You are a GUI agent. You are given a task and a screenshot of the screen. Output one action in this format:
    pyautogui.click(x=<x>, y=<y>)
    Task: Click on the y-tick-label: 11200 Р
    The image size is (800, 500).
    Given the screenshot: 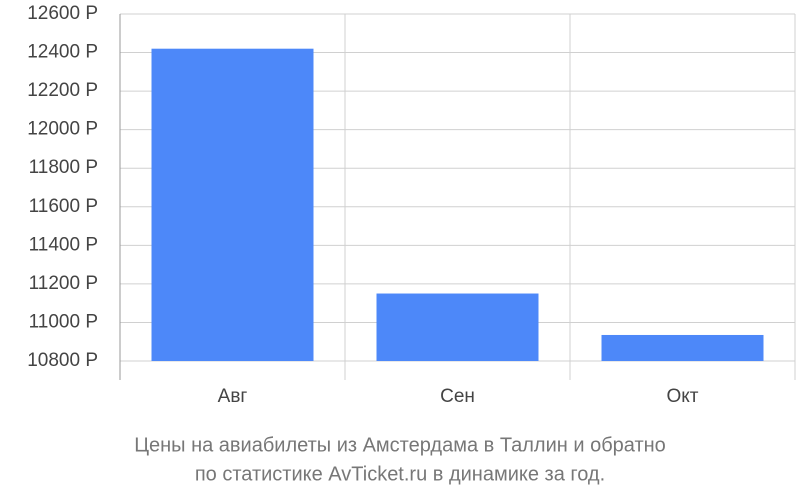 What is the action you would take?
    pyautogui.click(x=63, y=283)
    